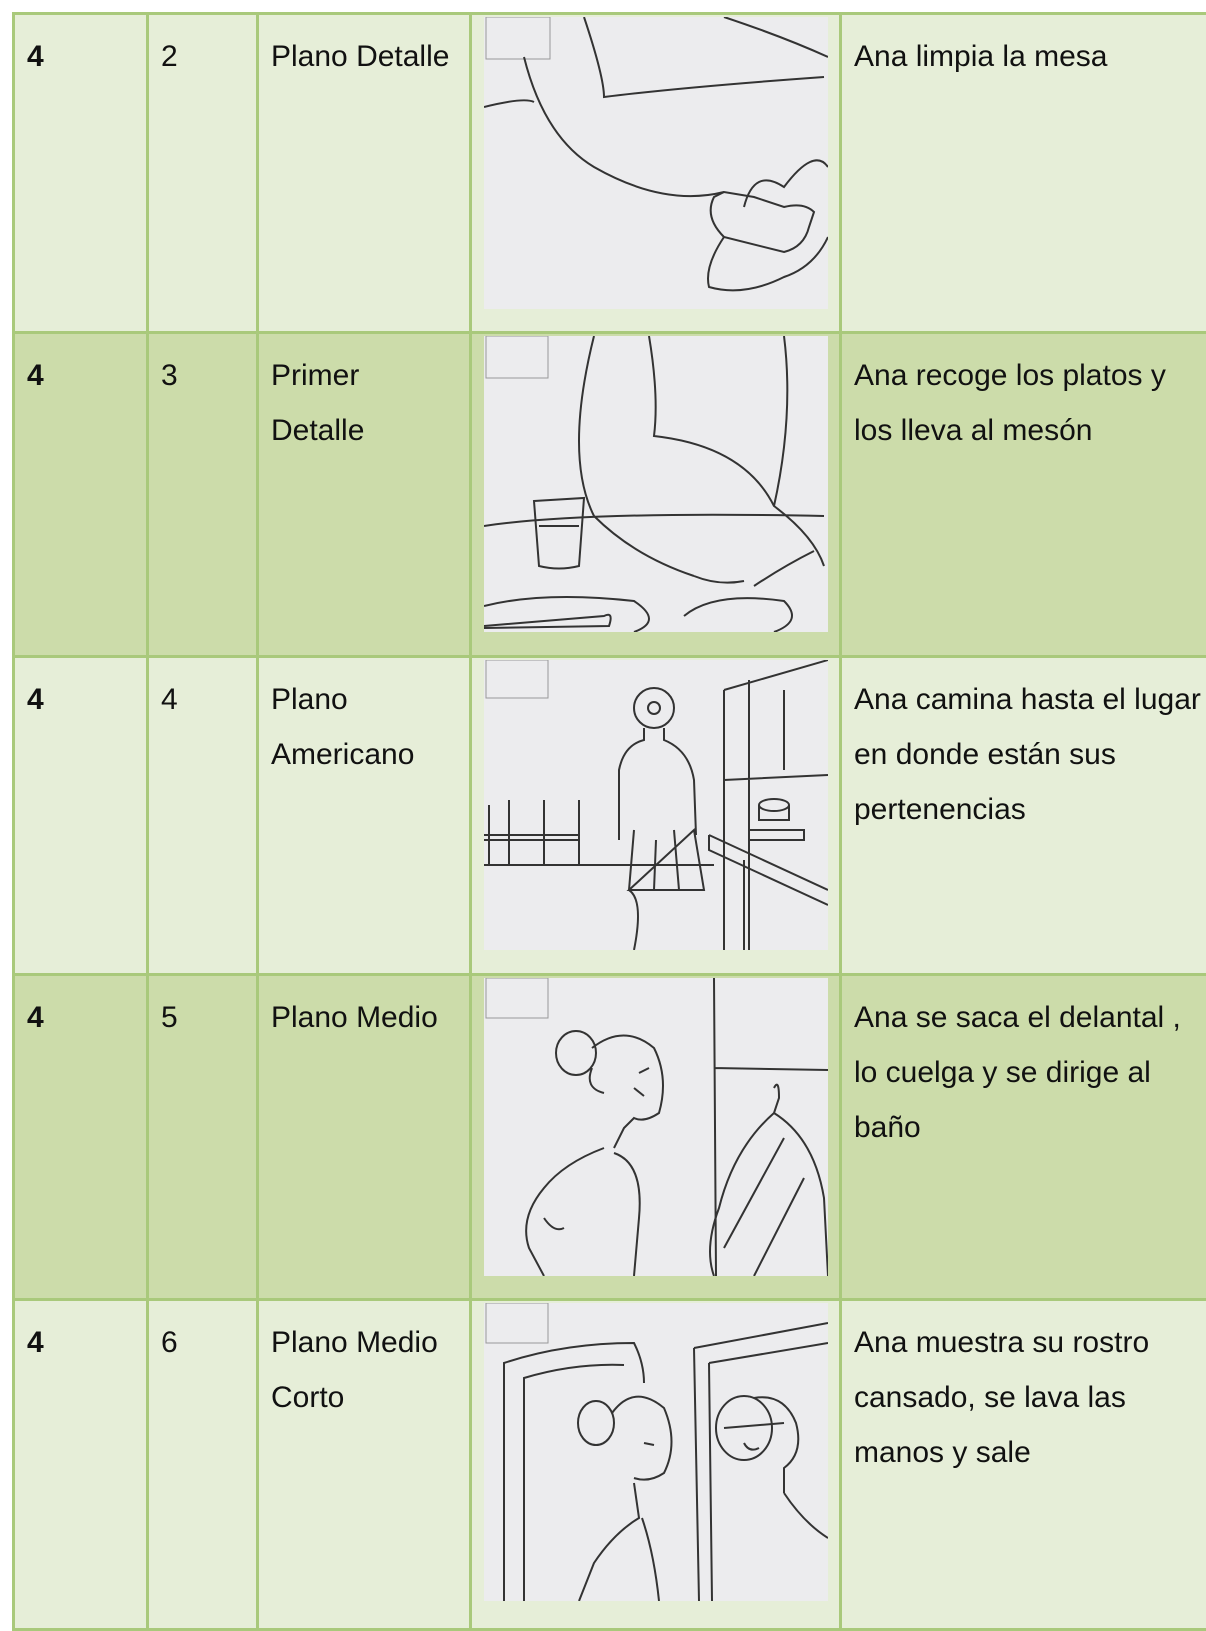  Describe the element at coordinates (1023, 173) in the screenshot. I see `description: Ana limpia la mesa` at that location.